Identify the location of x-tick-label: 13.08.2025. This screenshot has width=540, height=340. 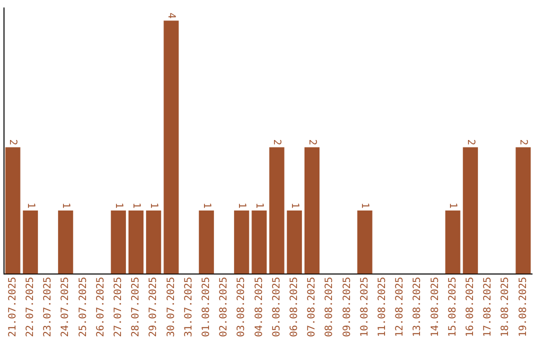
(418, 307).